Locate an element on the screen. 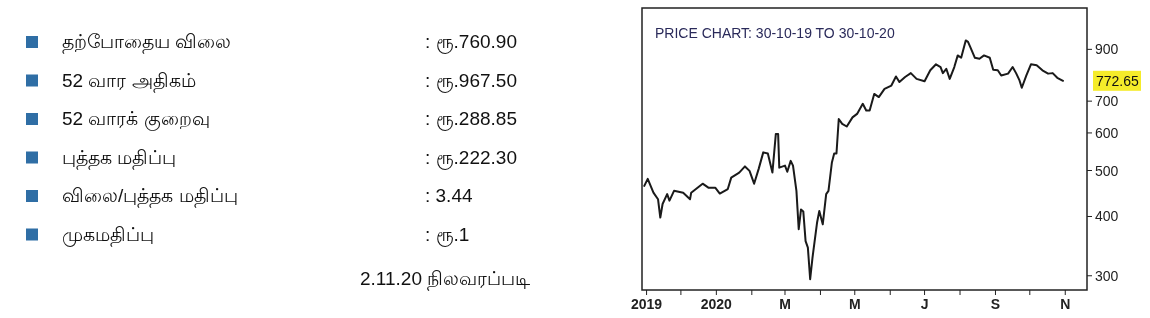  x-tick-label: 2019 is located at coordinates (647, 304).